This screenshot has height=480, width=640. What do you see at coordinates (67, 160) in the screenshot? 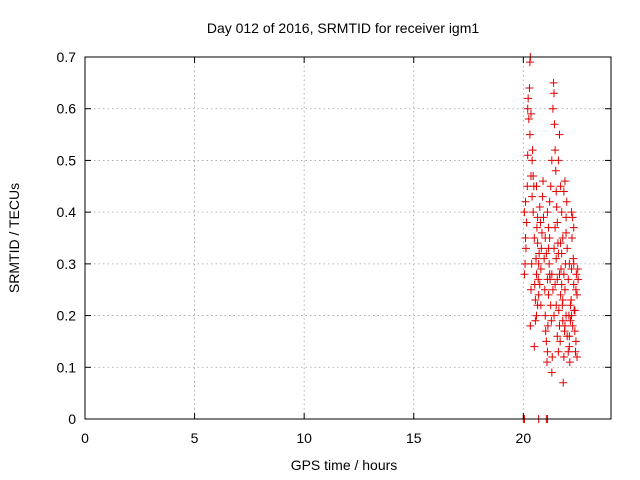
I see `y-tick-label: 0.5` at bounding box center [67, 160].